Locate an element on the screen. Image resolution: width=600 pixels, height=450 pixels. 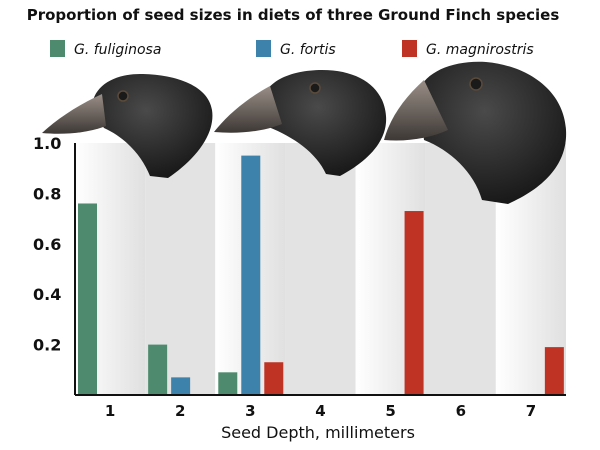
y-tick-label-0: 0.2 is located at coordinates (47, 345).